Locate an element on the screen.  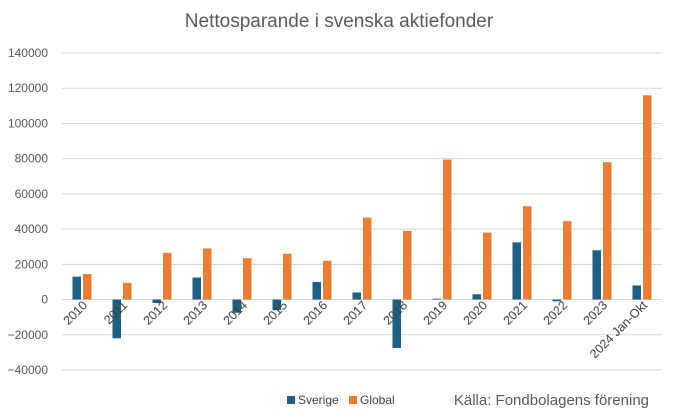
y-tick-label: 80000 is located at coordinates (32, 159).